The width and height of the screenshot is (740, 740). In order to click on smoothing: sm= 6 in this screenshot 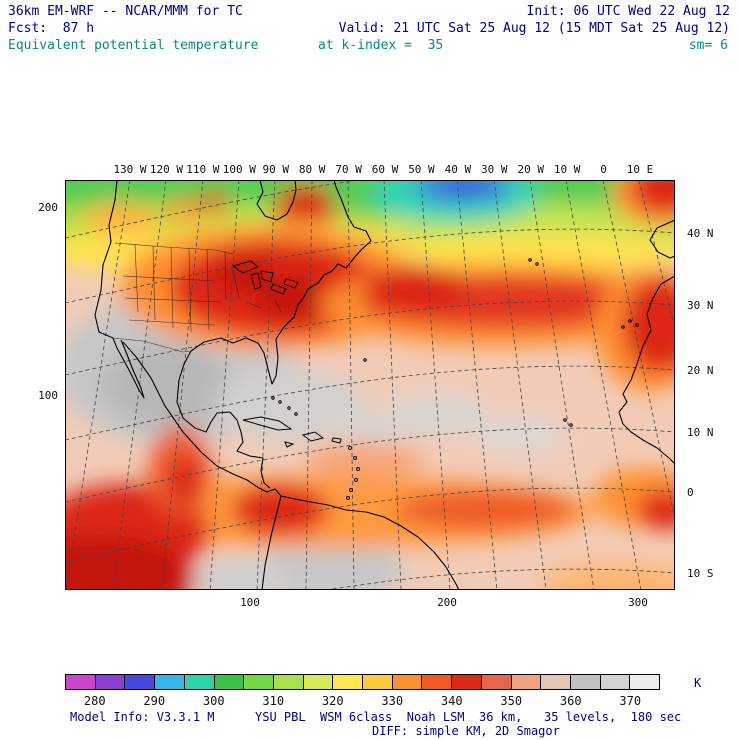, I will do `click(708, 45)`.